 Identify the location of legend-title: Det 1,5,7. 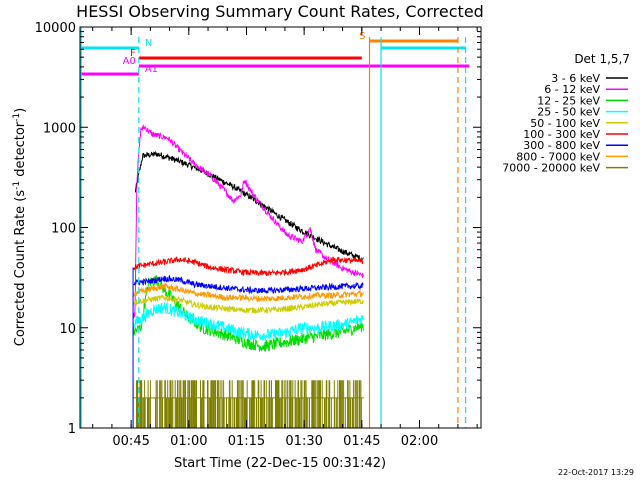
(602, 59).